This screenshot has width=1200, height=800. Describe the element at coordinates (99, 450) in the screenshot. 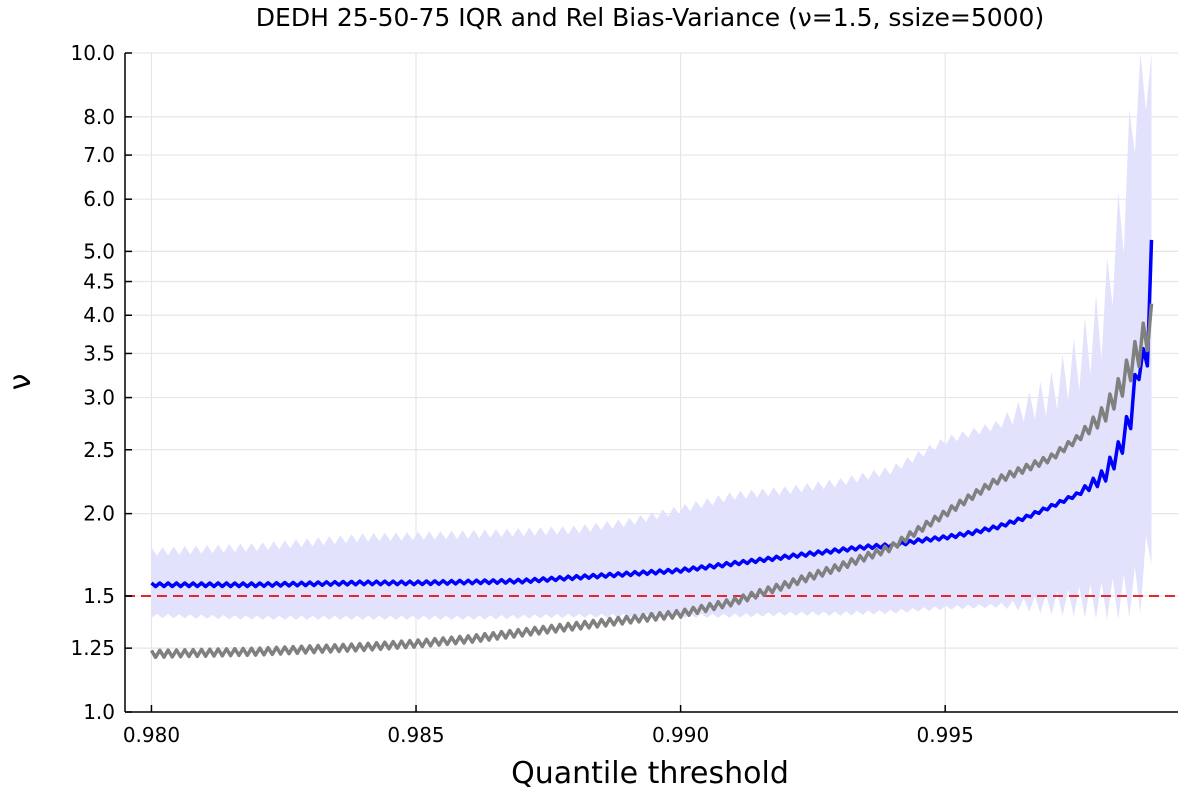

I see `y-tick-label: 2.5` at that location.